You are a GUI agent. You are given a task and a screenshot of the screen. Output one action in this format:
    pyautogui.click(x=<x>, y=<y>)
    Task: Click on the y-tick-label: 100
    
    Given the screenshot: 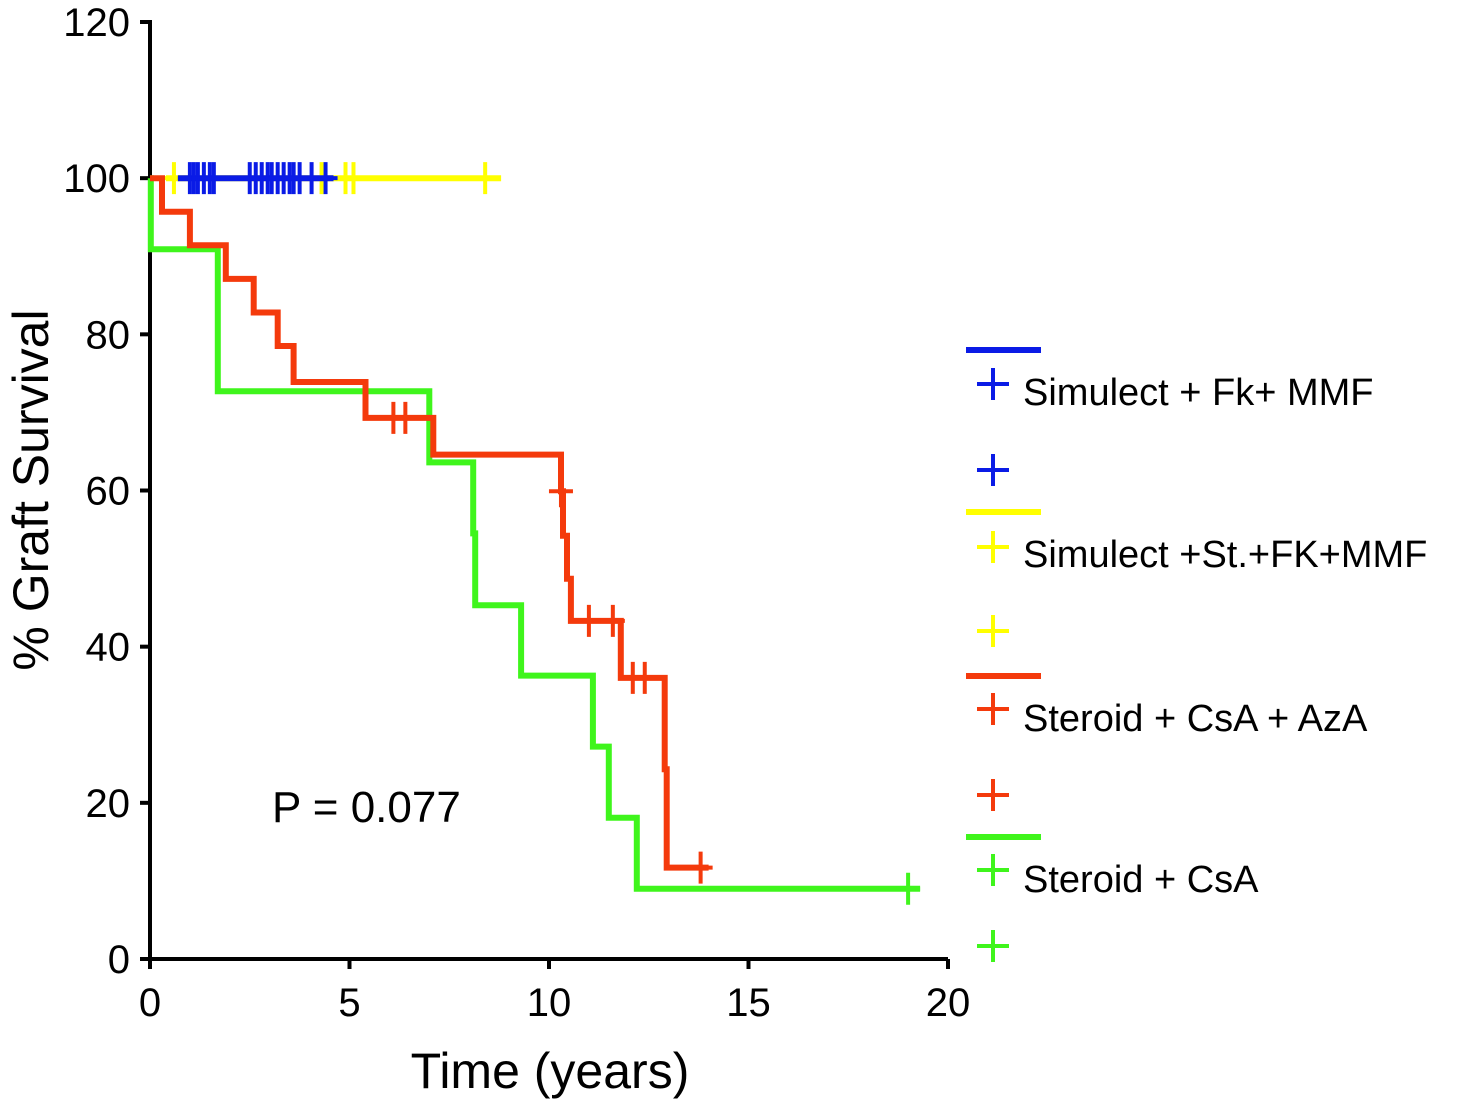 What is the action you would take?
    pyautogui.click(x=96, y=179)
    